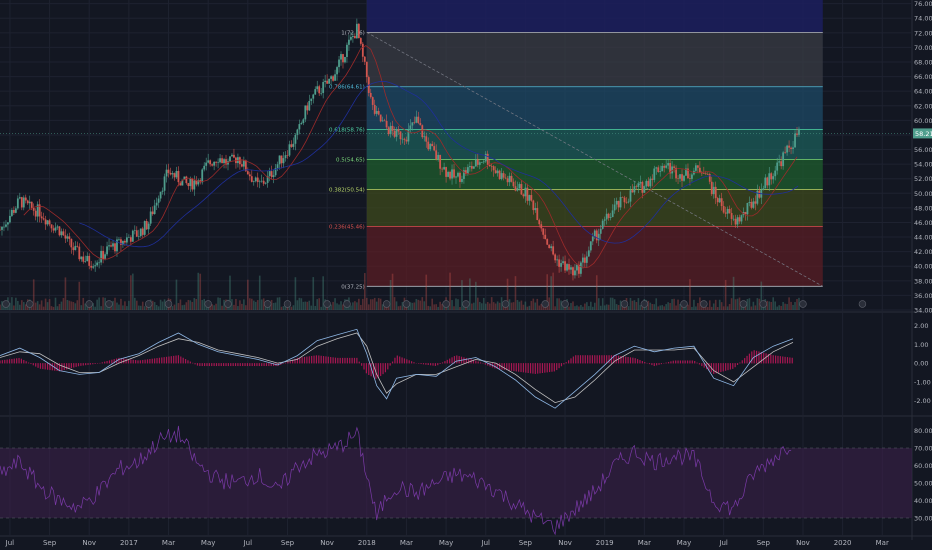 This screenshot has width=932, height=550. What do you see at coordinates (347, 88) in the screenshot?
I see `fib-level-label: 0.786(64.61)` at bounding box center [347, 88].